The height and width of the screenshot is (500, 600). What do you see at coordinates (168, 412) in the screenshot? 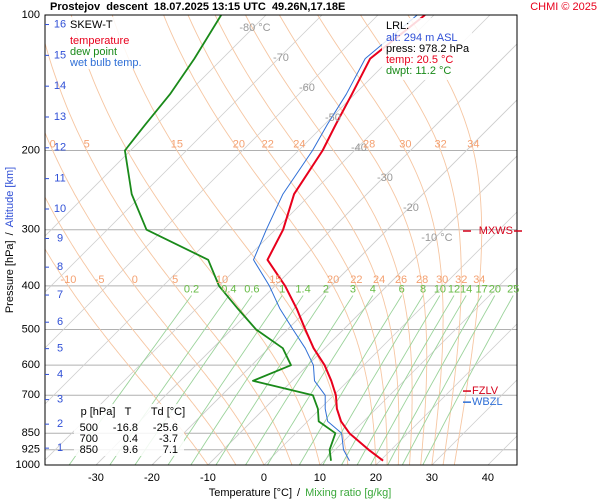
I see `table-header: Td [°C]` at bounding box center [168, 412].